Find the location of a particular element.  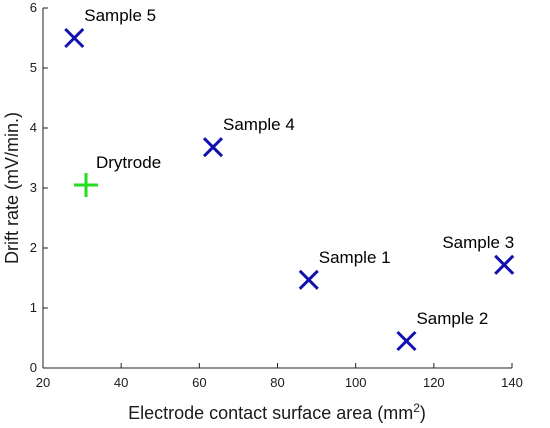

y-axis-ticks: 0 1 2 3 4 5 6 is located at coordinates (39, 187).